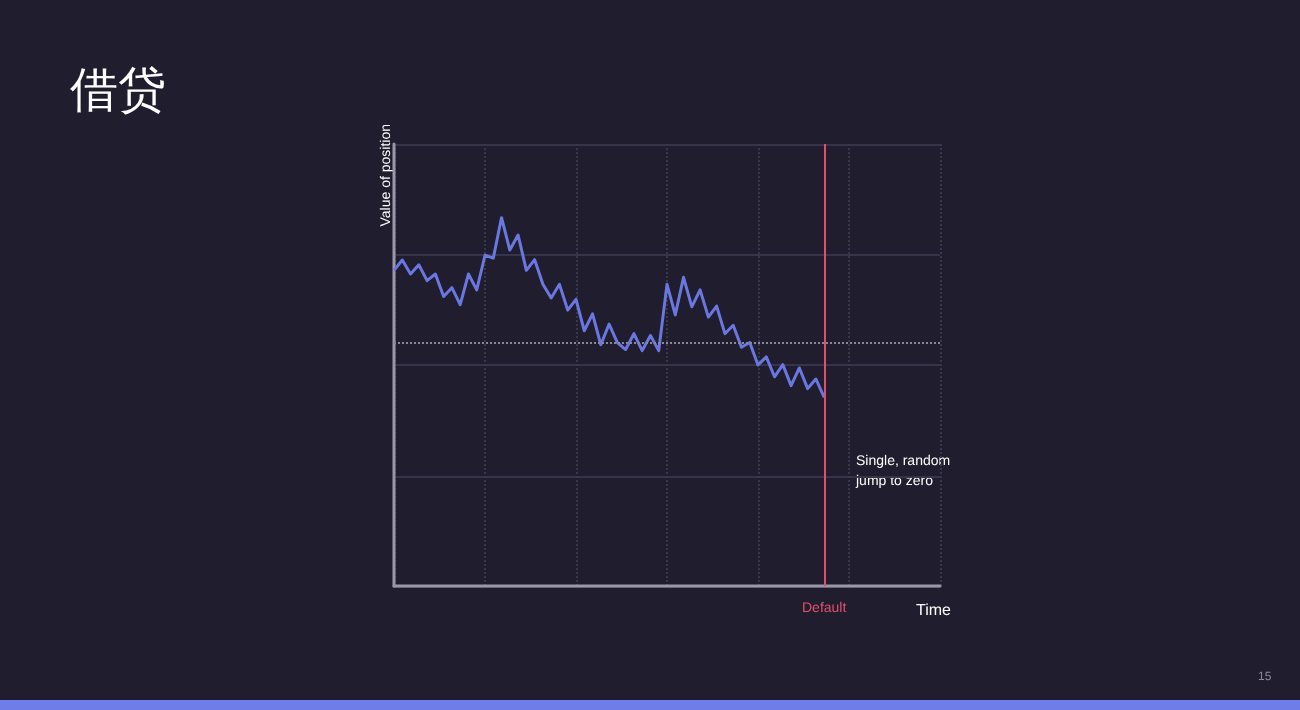 Image resolution: width=1300 pixels, height=710 pixels. What do you see at coordinates (118, 90) in the screenshot?
I see `chart-title: 借贷` at bounding box center [118, 90].